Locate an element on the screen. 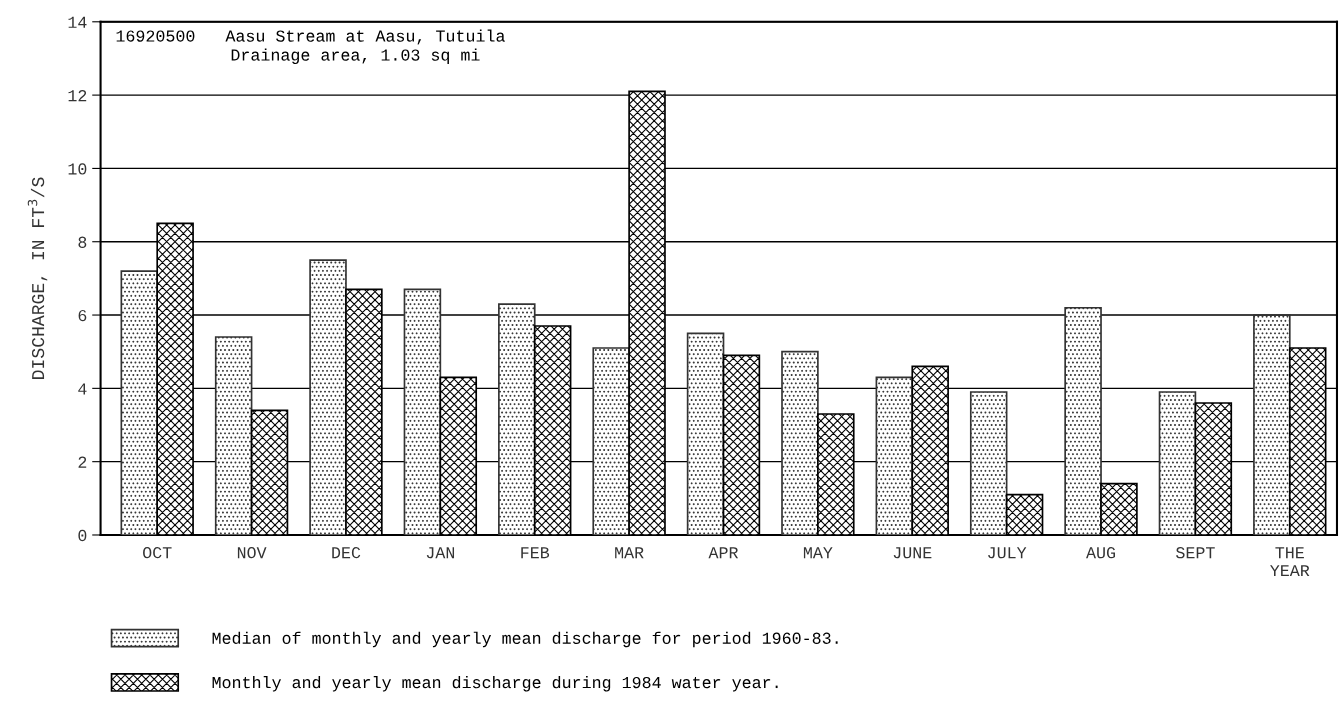 This screenshot has height=703, width=1341. x-tick-label: JULY is located at coordinates (1007, 553).